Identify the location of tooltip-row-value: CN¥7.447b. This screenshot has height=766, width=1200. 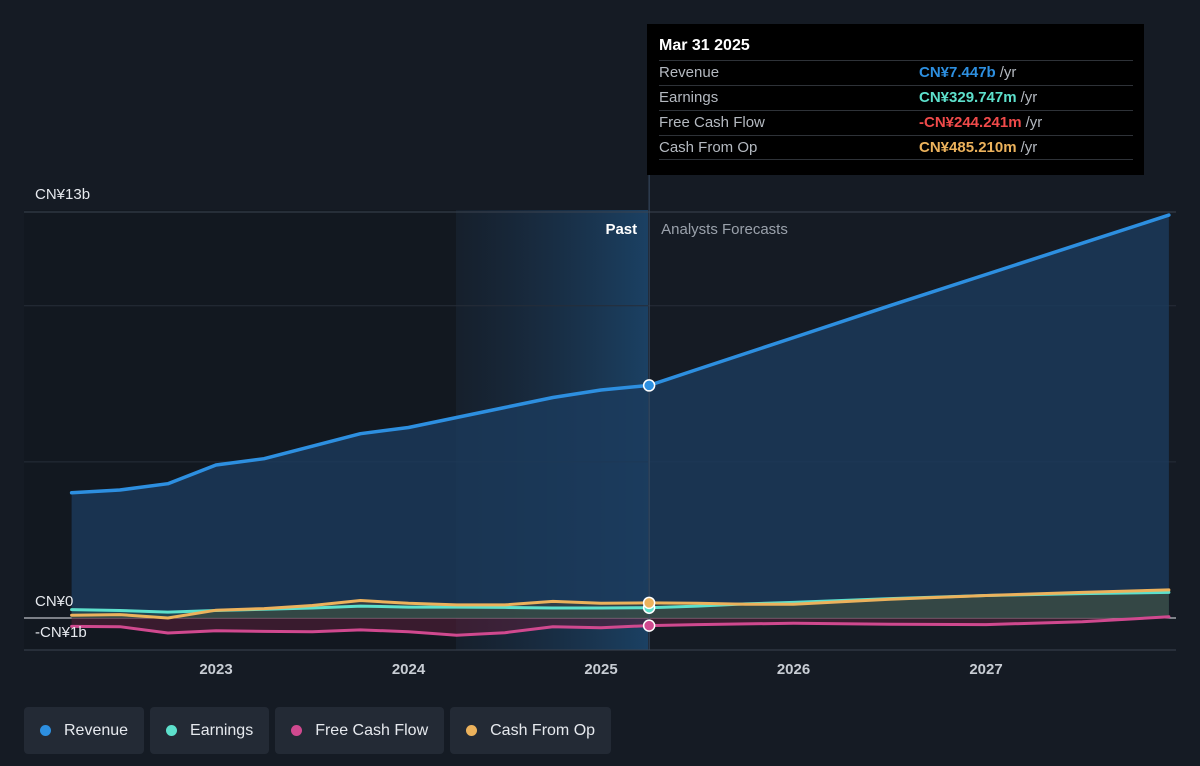
(957, 72).